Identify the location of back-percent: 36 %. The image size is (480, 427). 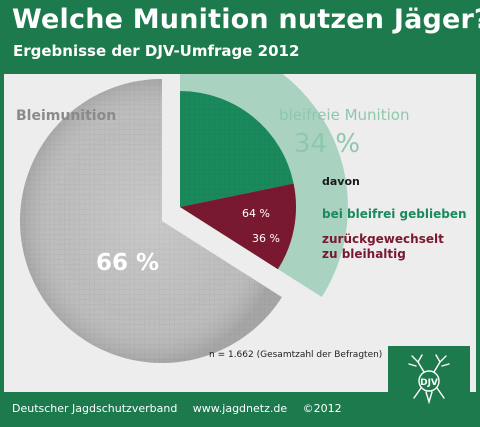
(266, 238).